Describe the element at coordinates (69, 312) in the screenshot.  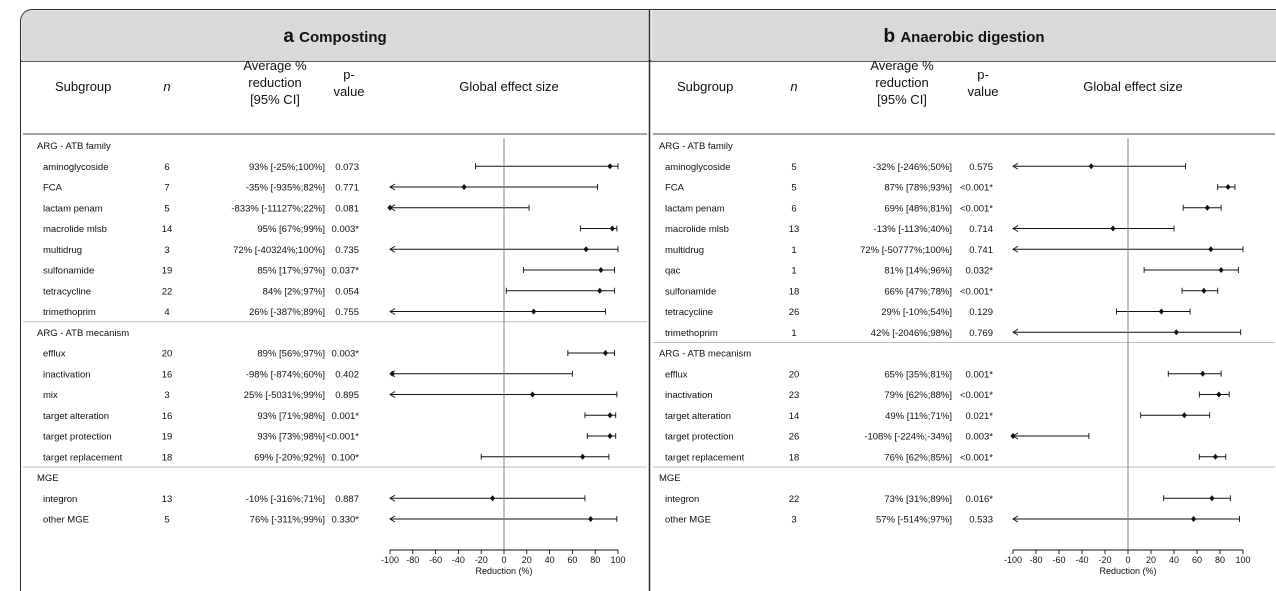
I see `row-subgroup-label: trimethoprim` at that location.